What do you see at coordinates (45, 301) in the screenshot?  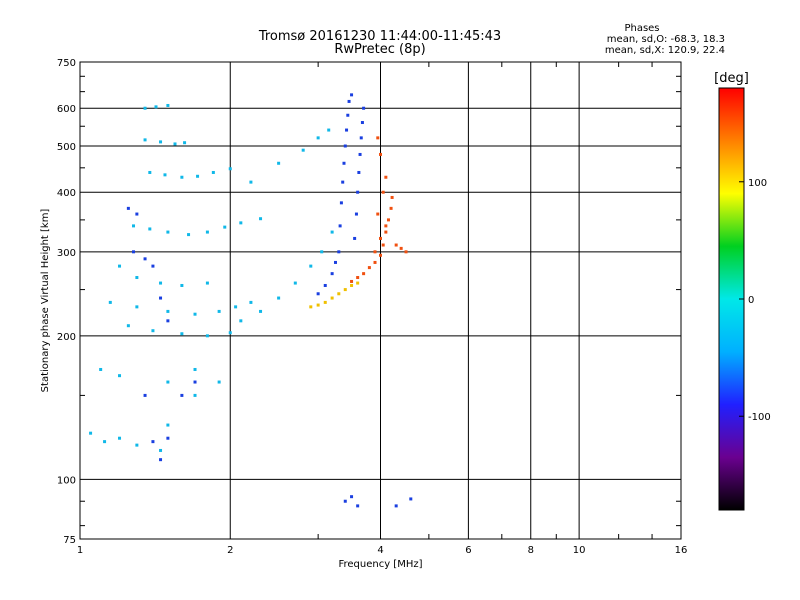 I see `y-axis-label: Stationary phase Virtual Height [km]` at bounding box center [45, 301].